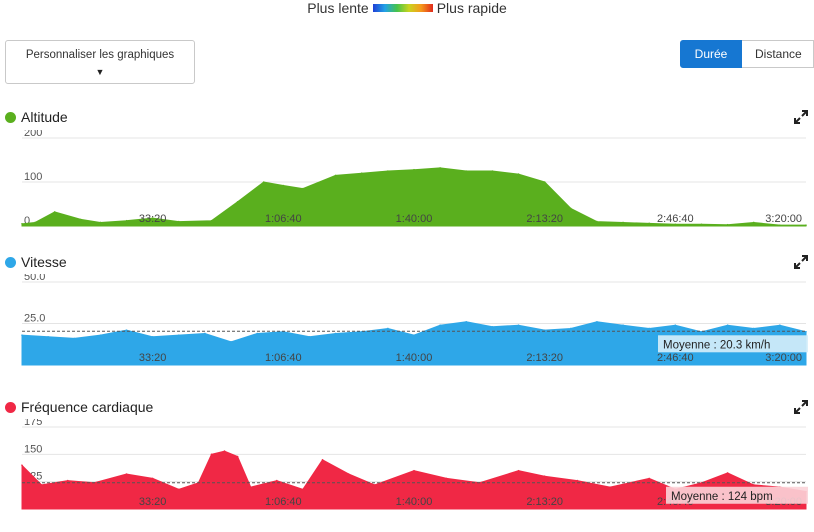 This screenshot has width=814, height=532. I want to click on speed-color-dot, so click(10, 262).